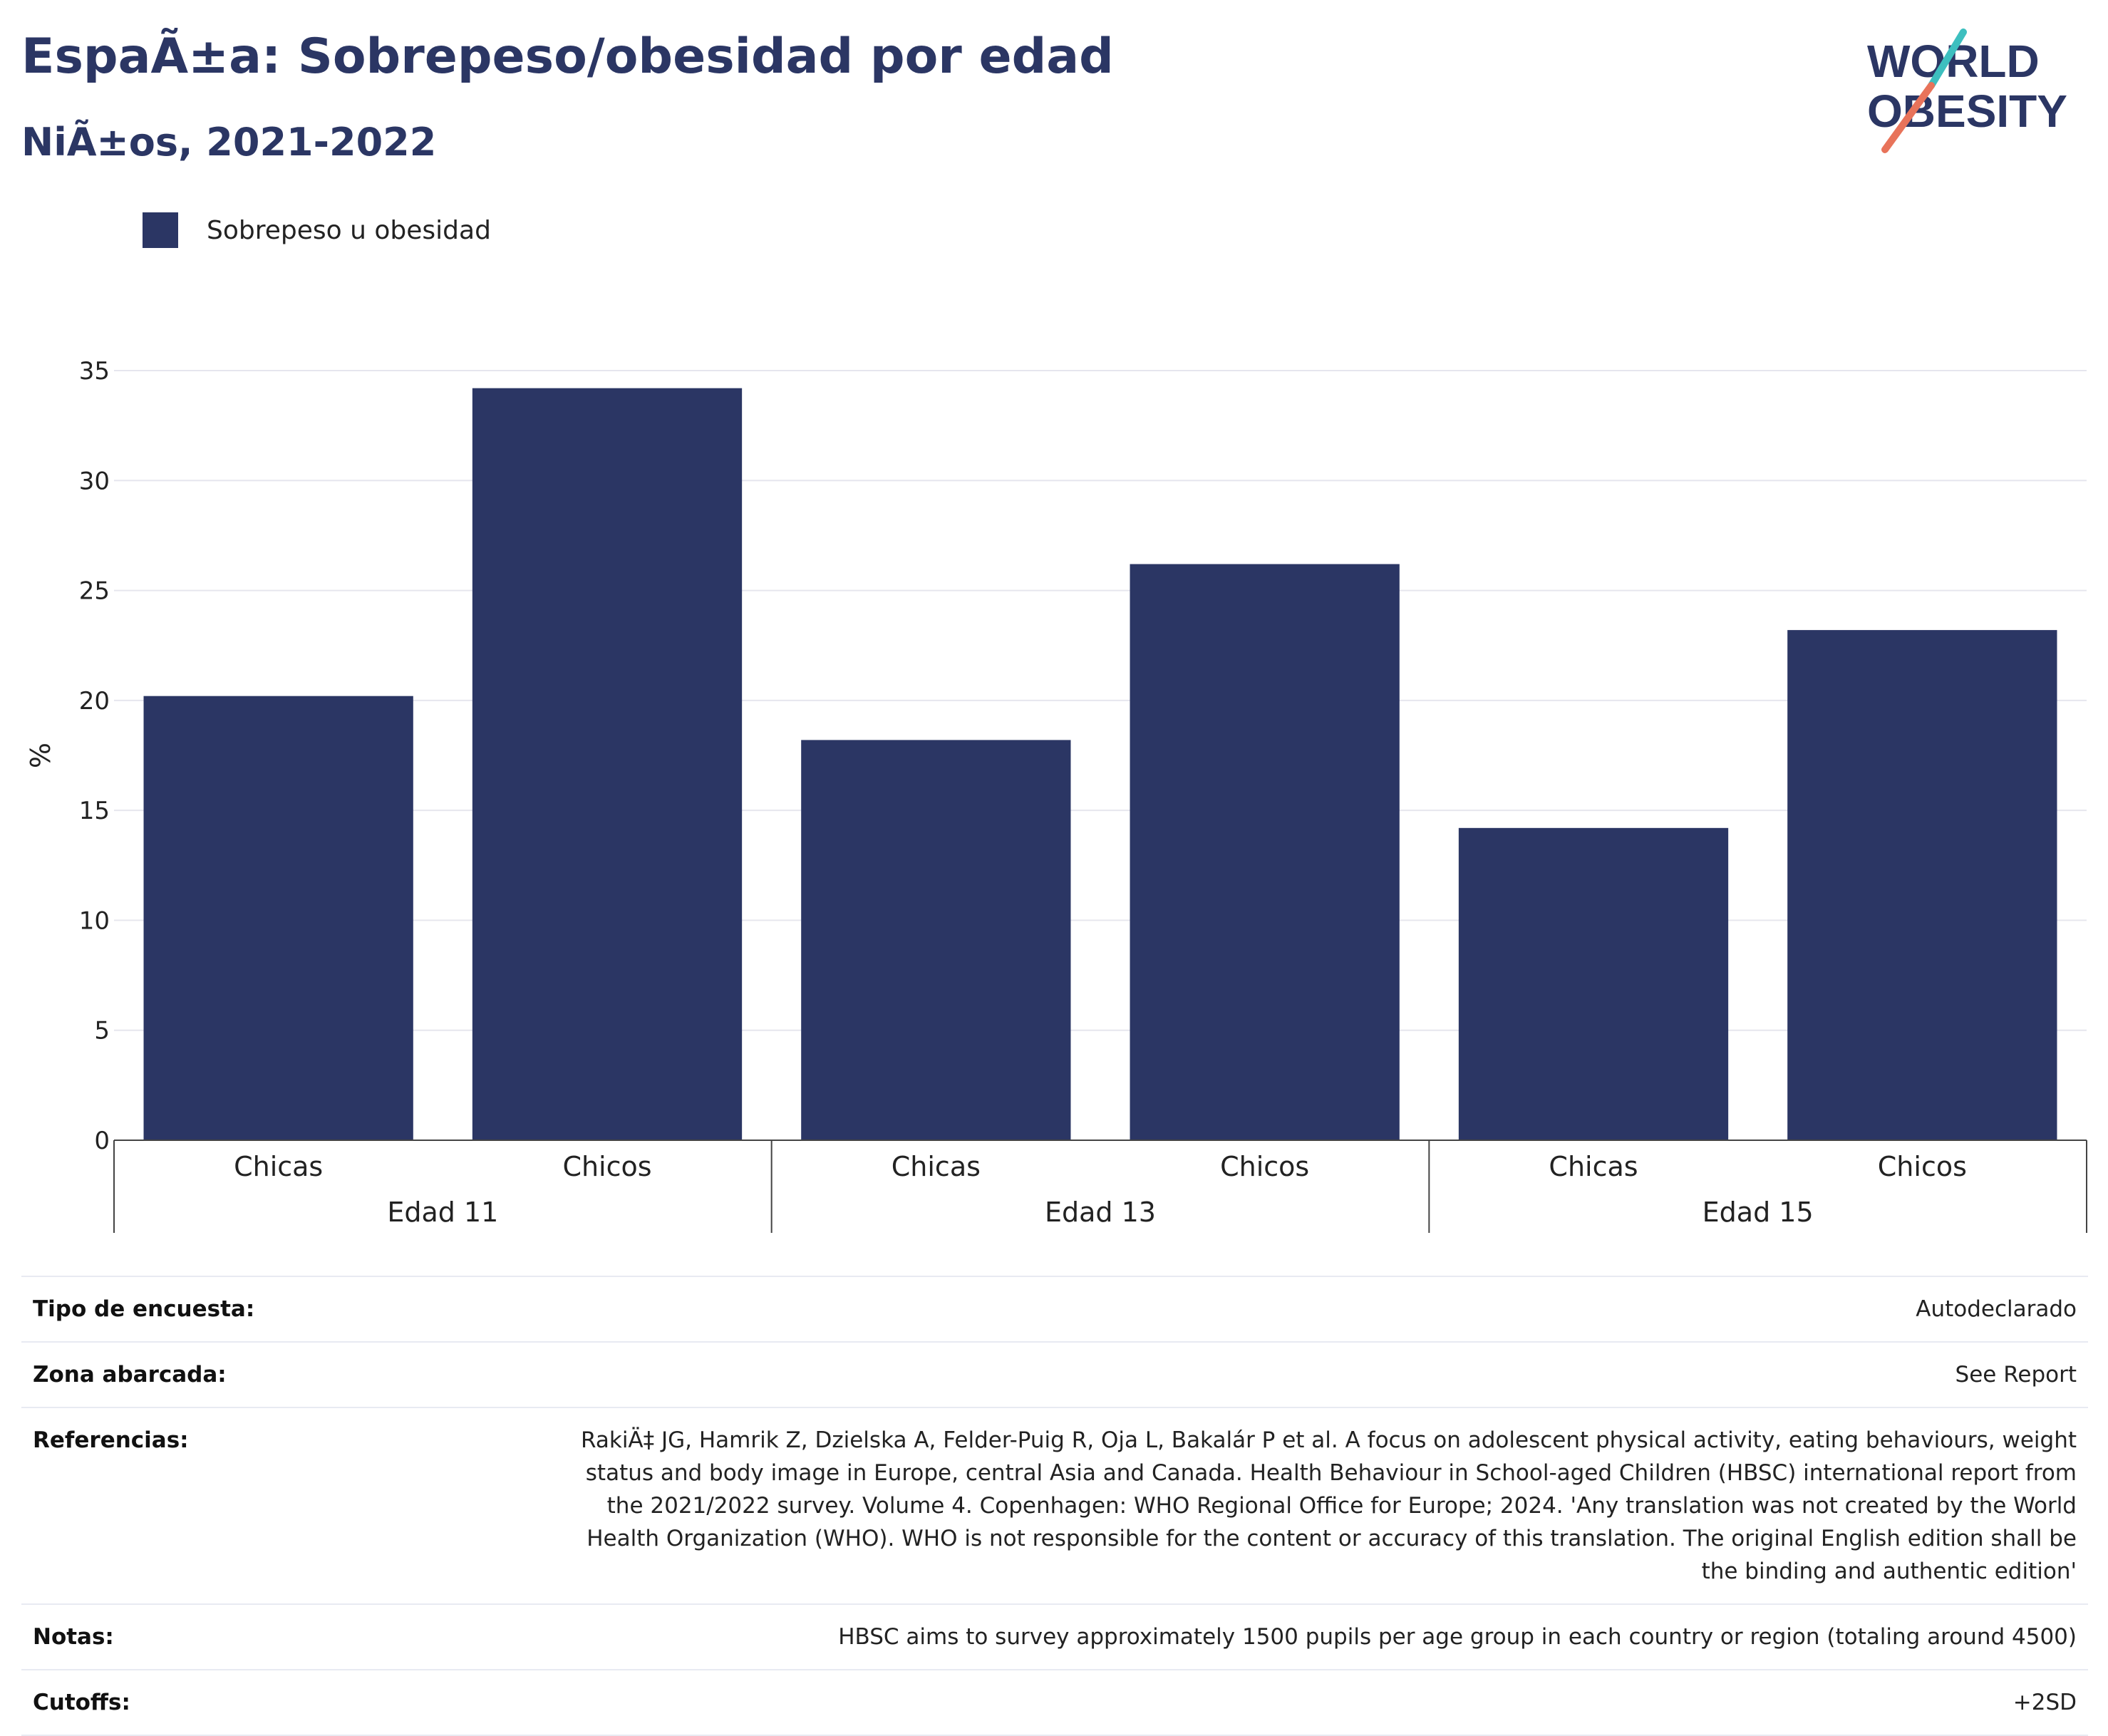 This screenshot has width=2108, height=1736. What do you see at coordinates (1908, 117) in the screenshot?
I see `logo-slash-coral` at bounding box center [1908, 117].